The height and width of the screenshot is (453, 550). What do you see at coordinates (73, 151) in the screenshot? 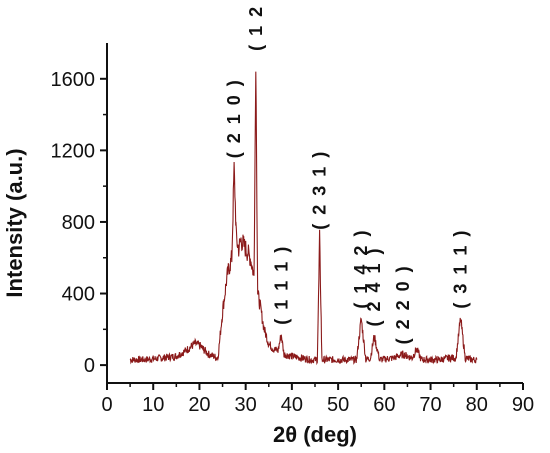
I see `y-tick-label: 1200` at bounding box center [73, 151].